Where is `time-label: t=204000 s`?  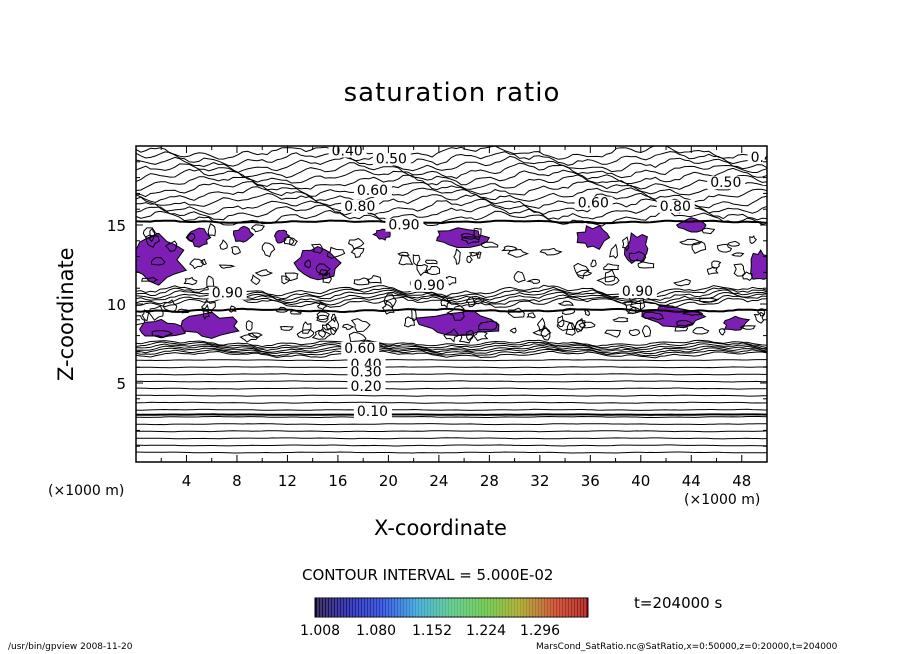
time-label: t=204000 s is located at coordinates (678, 603).